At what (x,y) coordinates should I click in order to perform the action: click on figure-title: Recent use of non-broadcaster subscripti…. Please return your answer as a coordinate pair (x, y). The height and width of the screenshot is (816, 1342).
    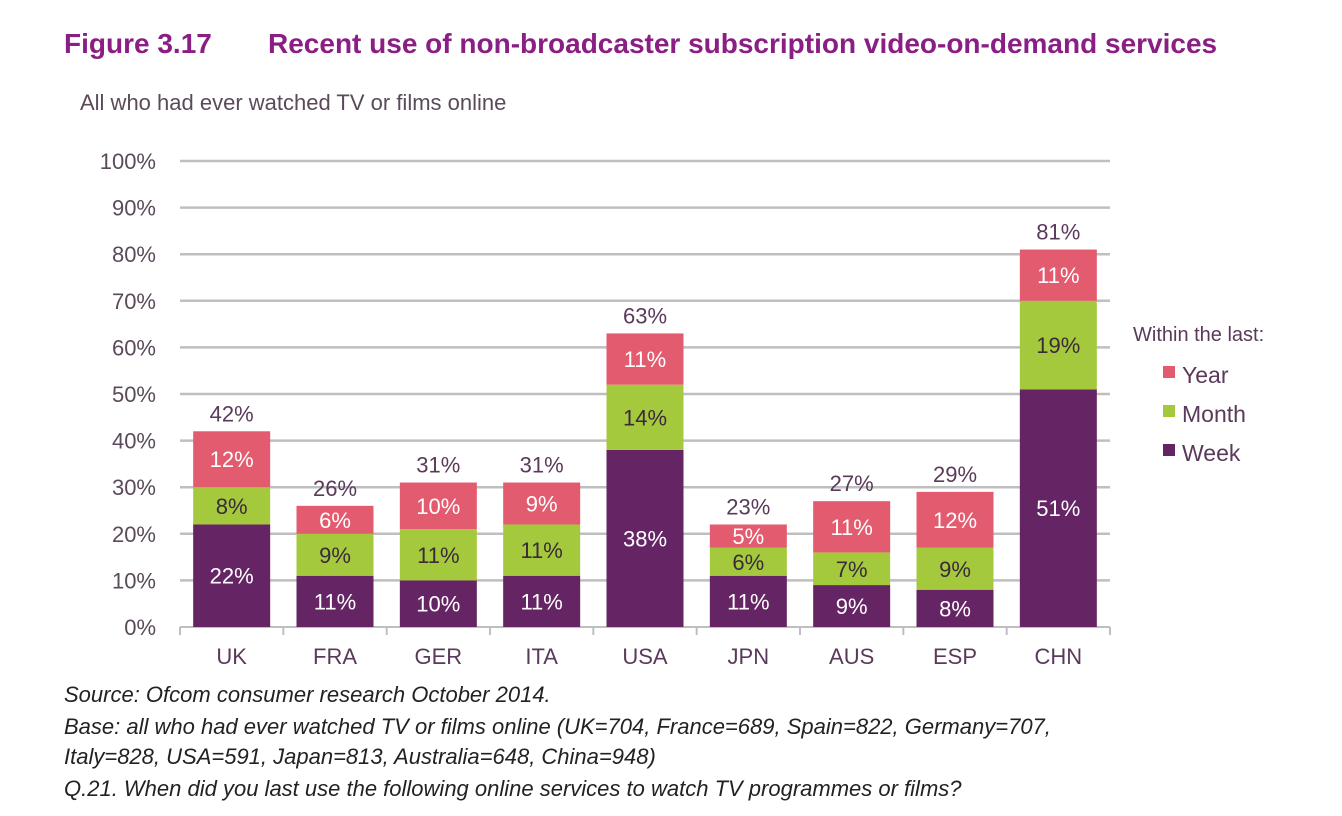
    Looking at the image, I should click on (743, 43).